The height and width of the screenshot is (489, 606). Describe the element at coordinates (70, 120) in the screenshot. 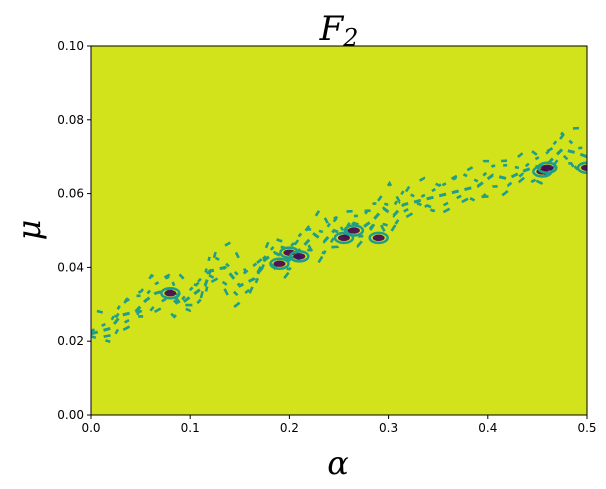

I see `y-tick-label: 0.08` at that location.